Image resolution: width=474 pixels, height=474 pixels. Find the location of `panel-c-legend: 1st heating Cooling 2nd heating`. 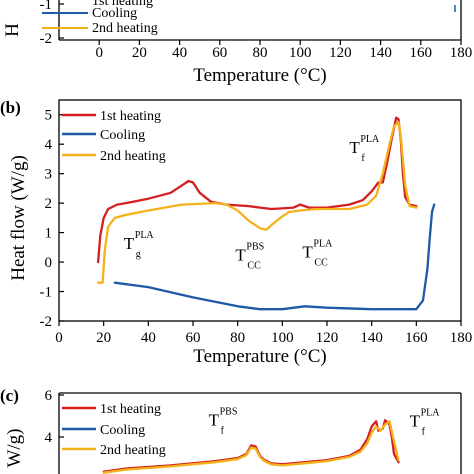

panel-c-legend: 1st heating Cooling 2nd heating is located at coordinates (114, 430).